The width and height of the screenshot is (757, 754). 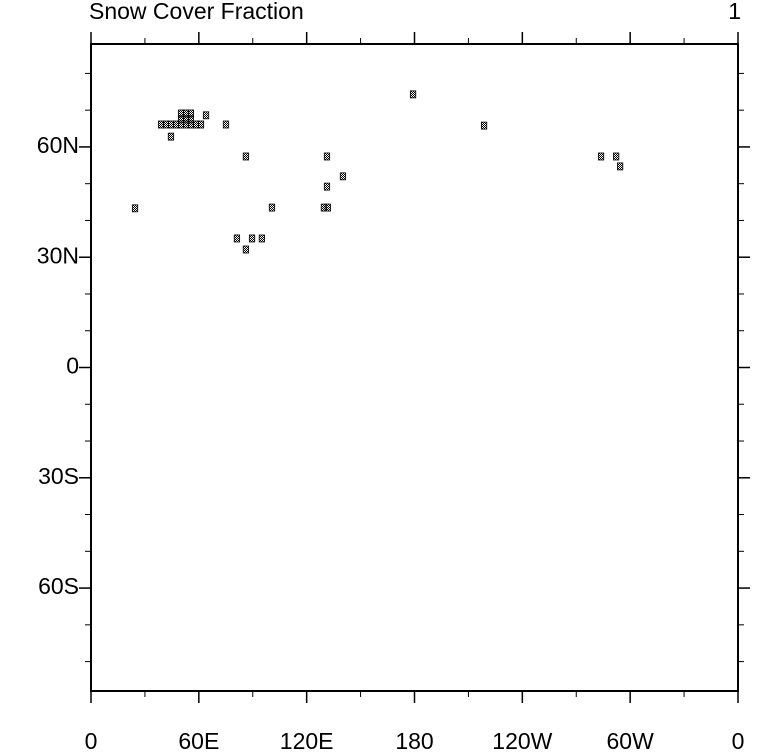 I want to click on right-string: 1, so click(x=734, y=12).